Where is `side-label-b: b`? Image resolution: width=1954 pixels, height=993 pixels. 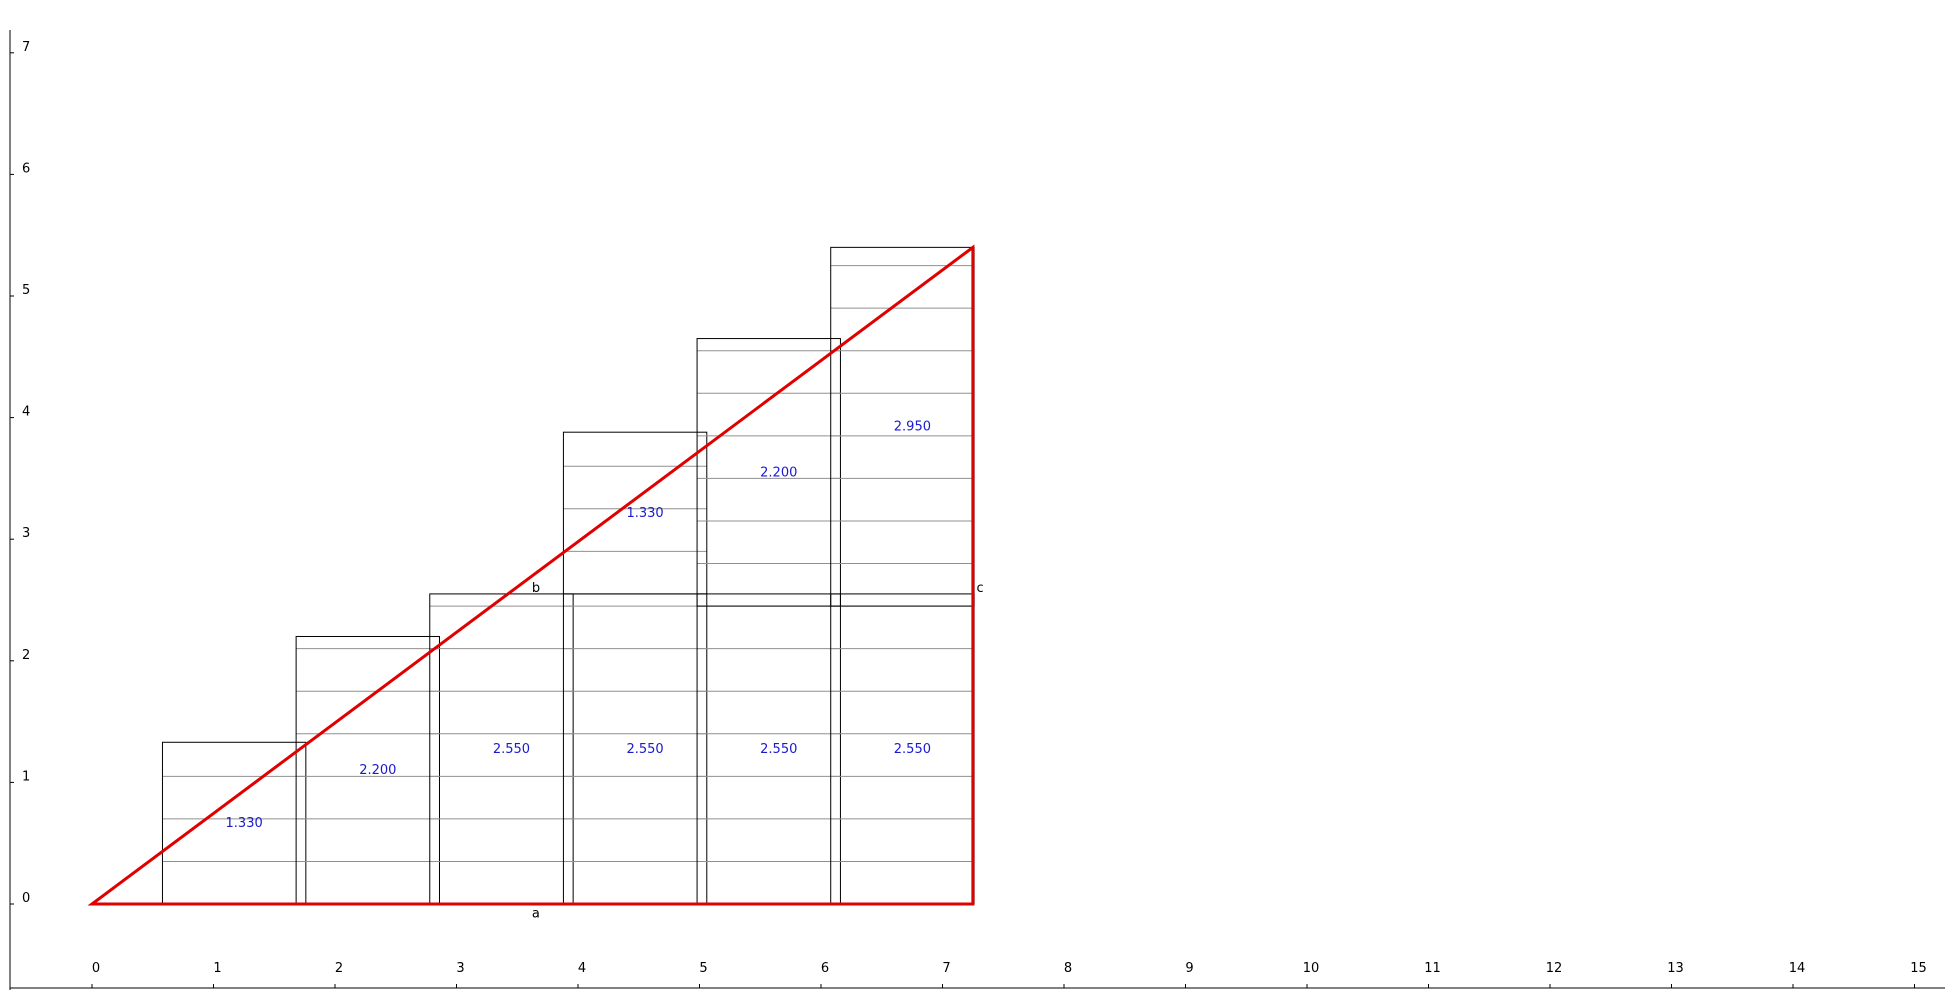 side-label-b: b is located at coordinates (536, 588).